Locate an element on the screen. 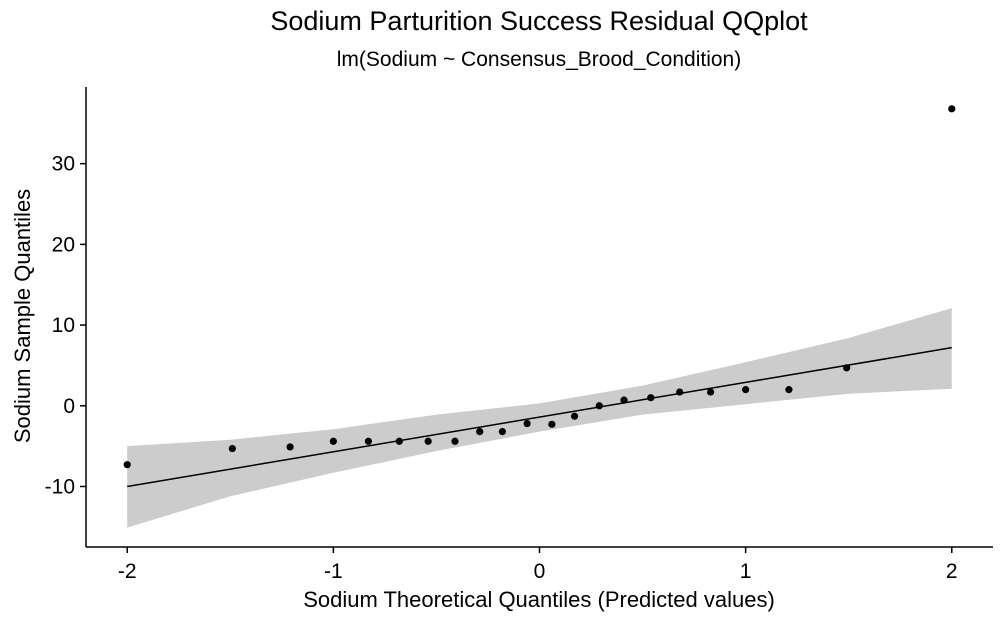 This screenshot has width=1006, height=622. y-tick-label: 20 is located at coordinates (63, 244).